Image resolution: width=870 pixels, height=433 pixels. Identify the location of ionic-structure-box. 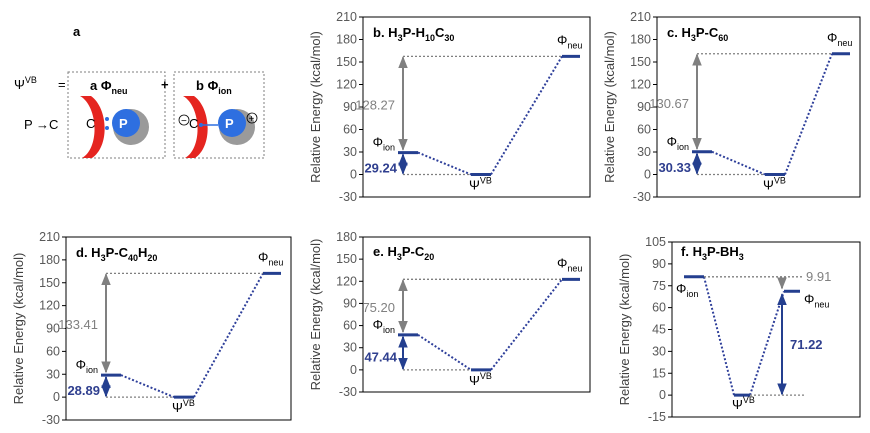
(219, 115).